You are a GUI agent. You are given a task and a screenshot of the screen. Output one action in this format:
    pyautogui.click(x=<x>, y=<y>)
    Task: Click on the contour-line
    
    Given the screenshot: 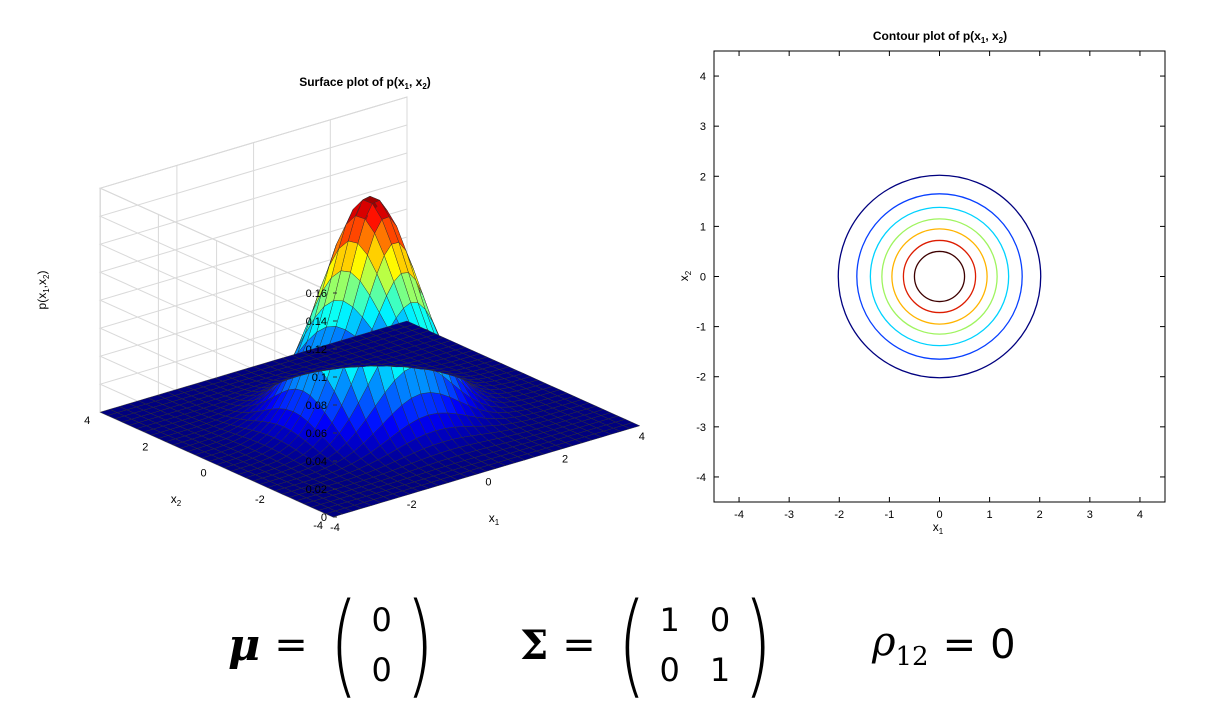 What is the action you would take?
    pyautogui.click(x=939, y=276)
    